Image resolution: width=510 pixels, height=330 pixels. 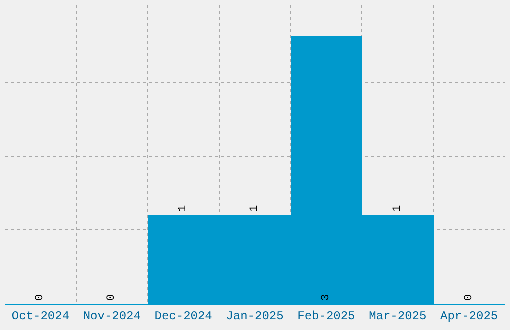 What do you see at coordinates (112, 316) in the screenshot?
I see `x-tick-label: Nov-2024` at bounding box center [112, 316].